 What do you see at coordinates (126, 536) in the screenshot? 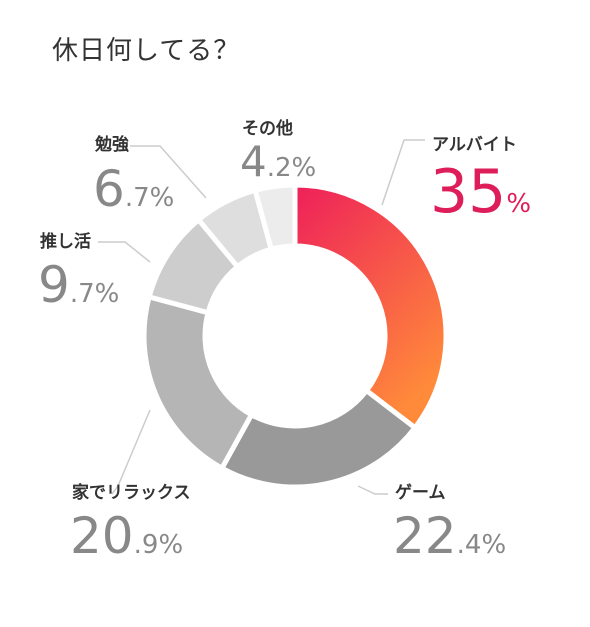
I see `slice-value: 20.9%` at bounding box center [126, 536].